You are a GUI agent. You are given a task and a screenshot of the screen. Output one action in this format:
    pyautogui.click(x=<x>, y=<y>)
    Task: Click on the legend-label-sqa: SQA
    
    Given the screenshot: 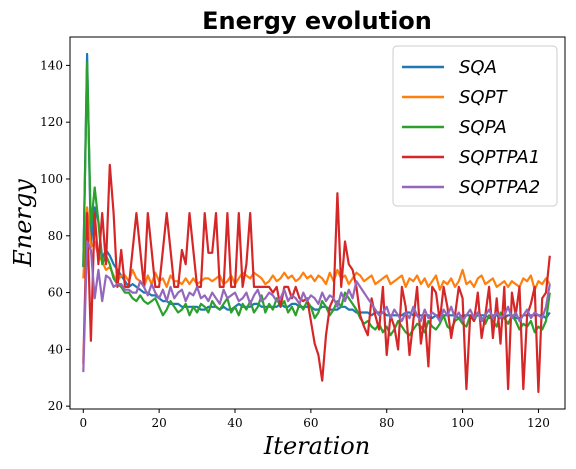 What is the action you would take?
    pyautogui.click(x=478, y=67)
    